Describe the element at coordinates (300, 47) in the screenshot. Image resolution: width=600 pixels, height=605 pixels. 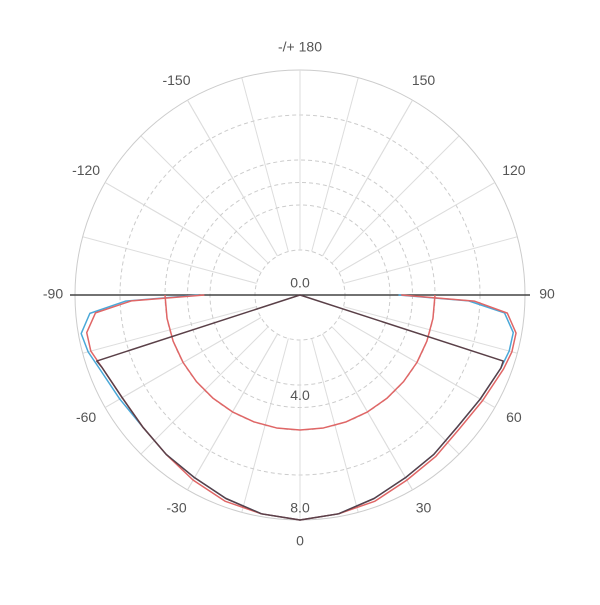
I see `angle-tick-label: -/+ 180` at that location.